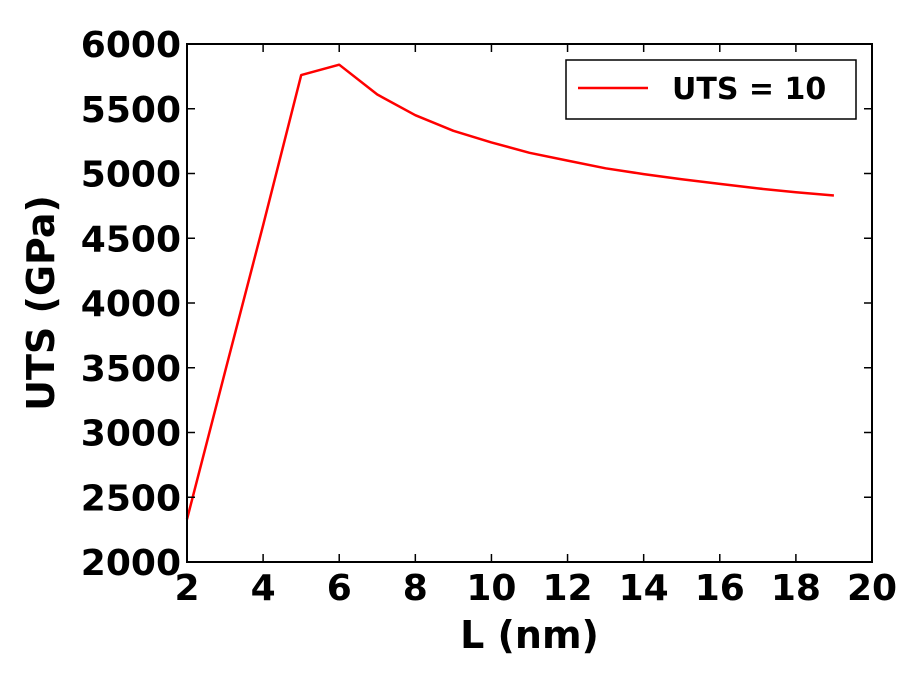 The image size is (921, 681). Describe the element at coordinates (131, 239) in the screenshot. I see `y-tick-label: 4500` at that location.